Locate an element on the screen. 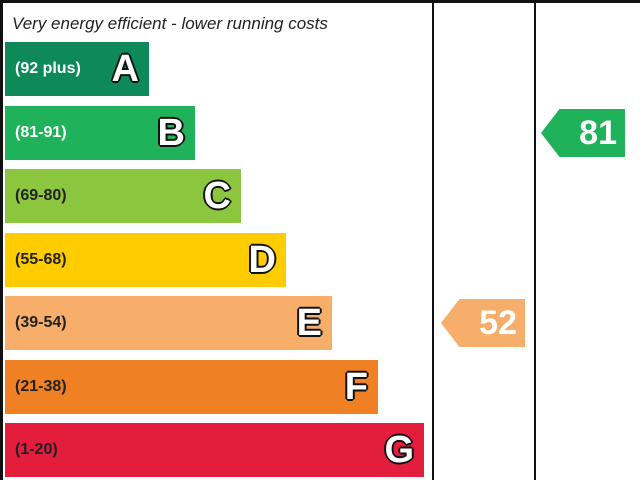 This screenshot has height=480, width=640. band-letter-label: B is located at coordinates (171, 133).